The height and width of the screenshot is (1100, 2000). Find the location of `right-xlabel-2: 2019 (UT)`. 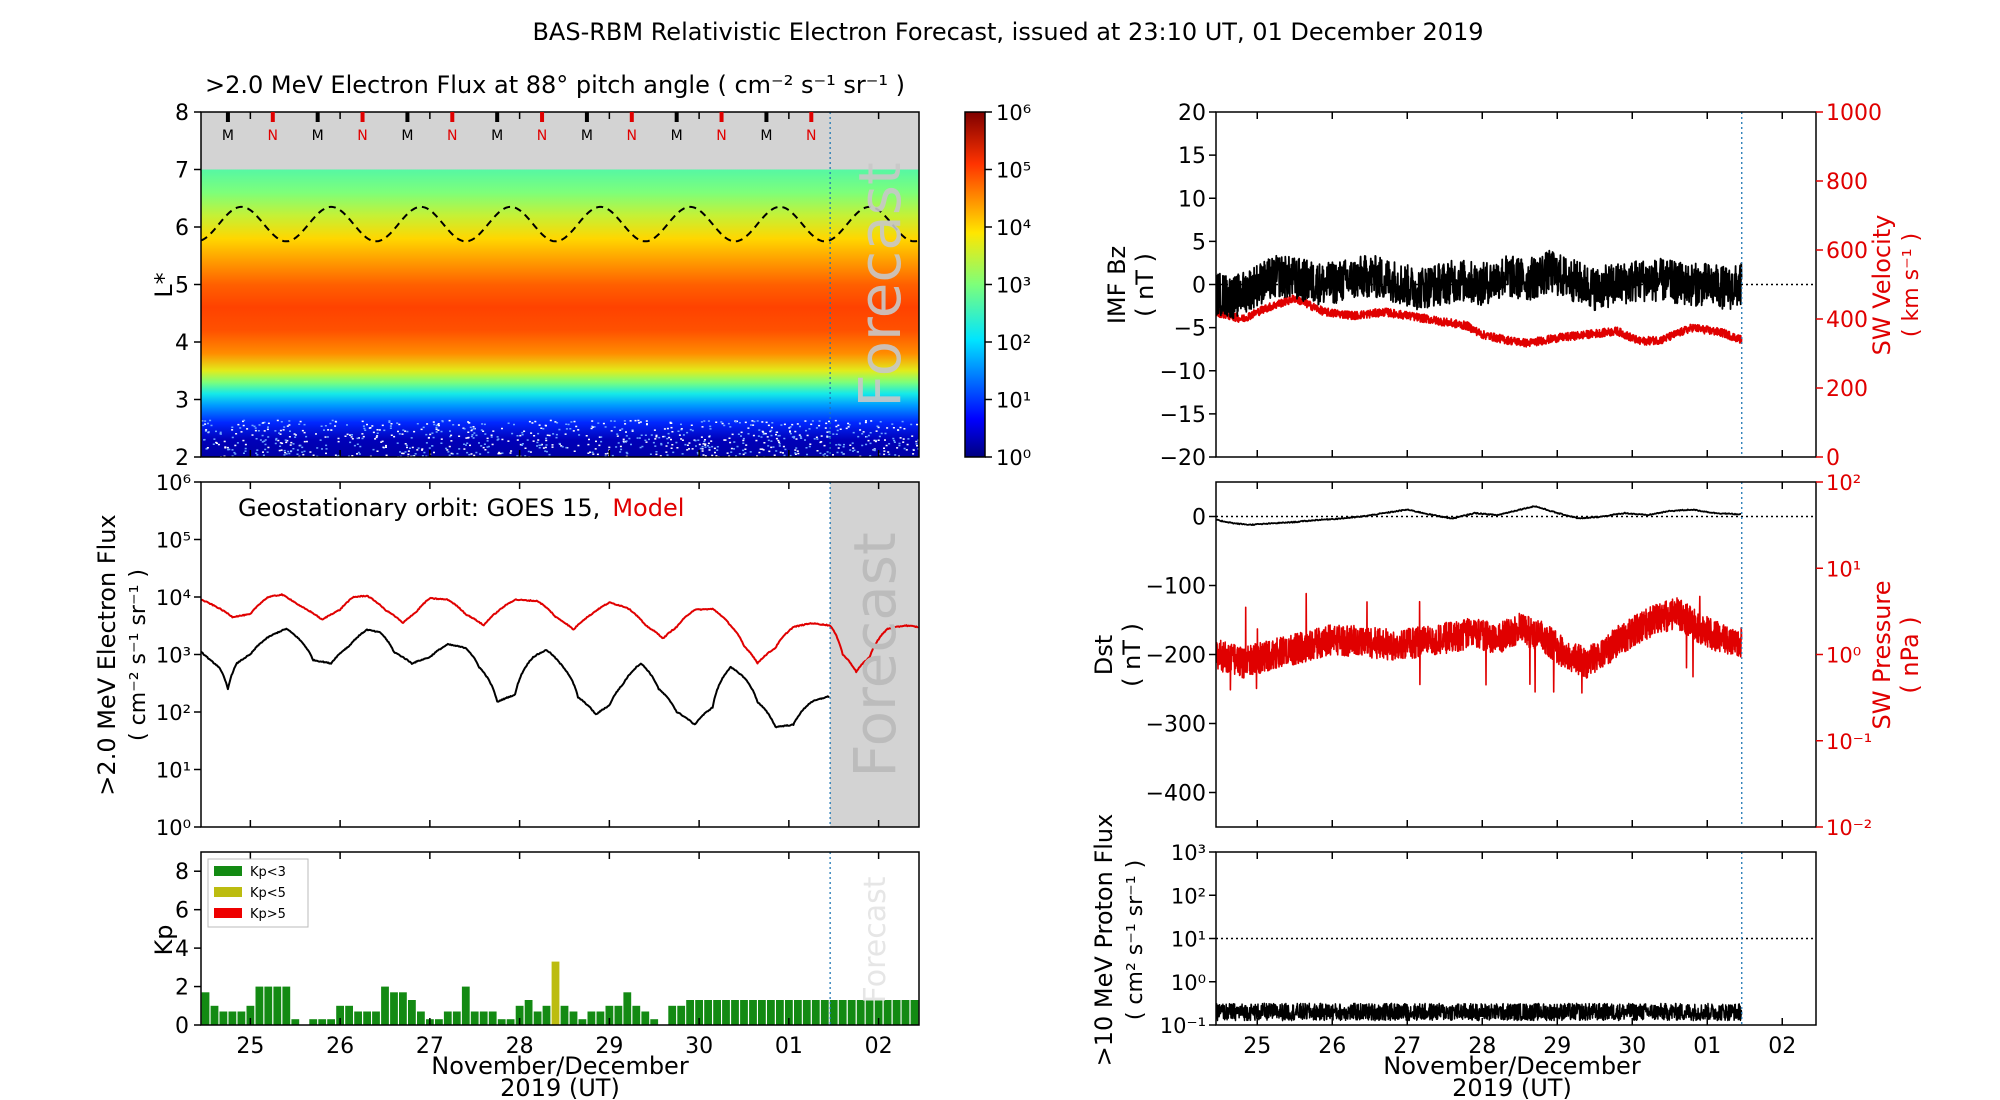

right-xlabel-2: 2019 (UT) is located at coordinates (1512, 1087).